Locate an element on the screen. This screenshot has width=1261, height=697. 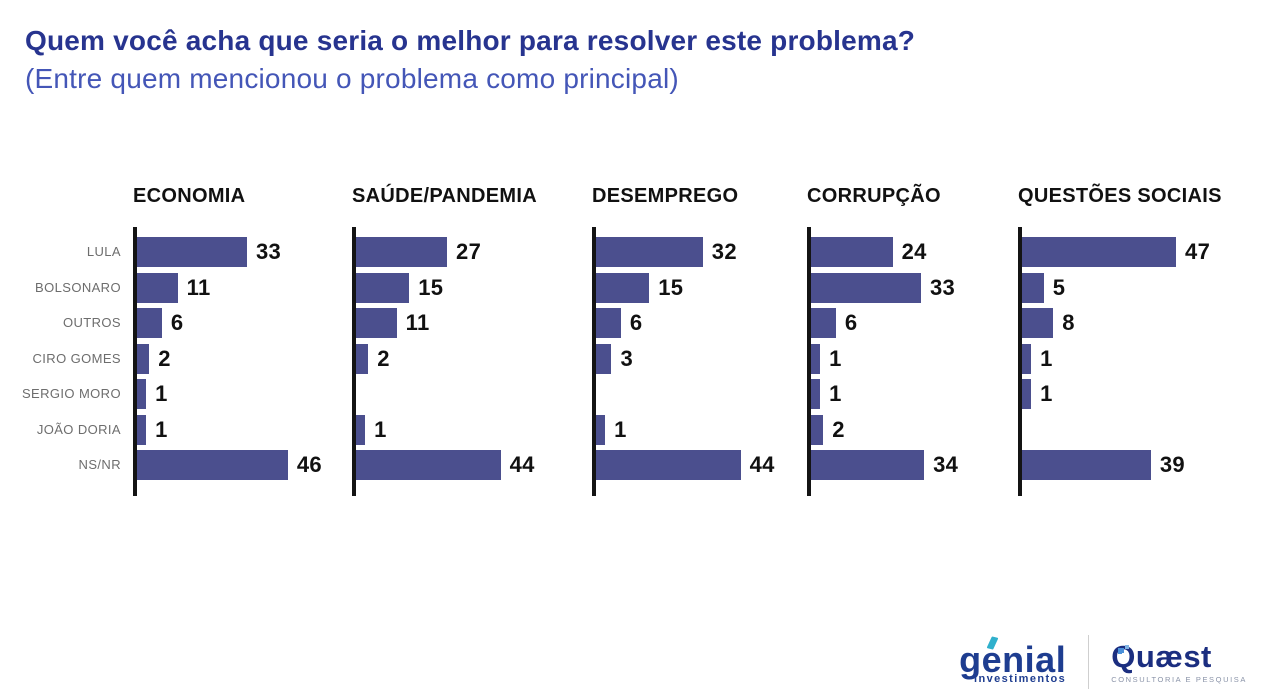
bar-row: 32 is located at coordinates (714, 252).